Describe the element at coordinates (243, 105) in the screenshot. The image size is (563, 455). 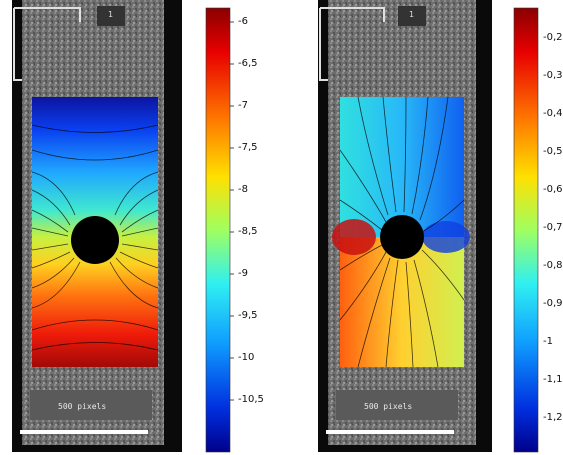
I see `colorbar-label: -7` at that location.